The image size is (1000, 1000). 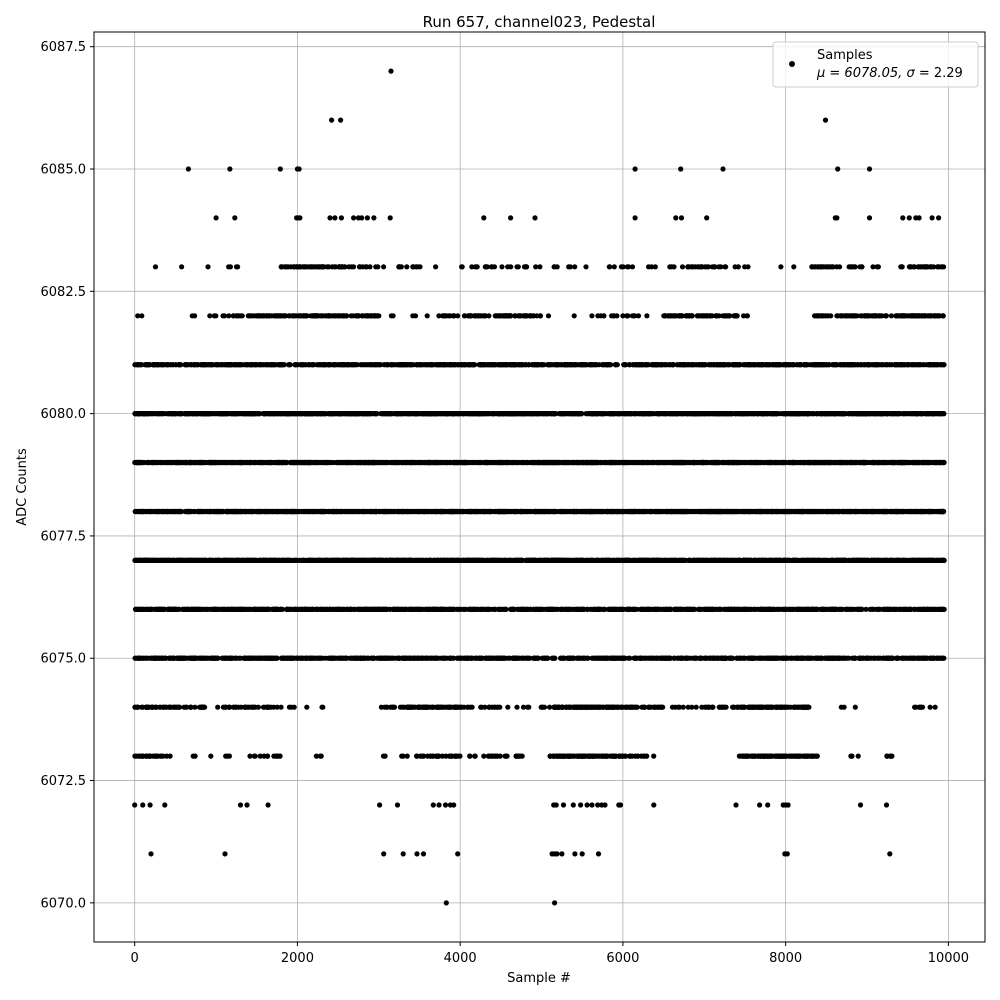 I want to click on chart-title: Run 657, channel023, Pedestal, so click(x=539, y=22).